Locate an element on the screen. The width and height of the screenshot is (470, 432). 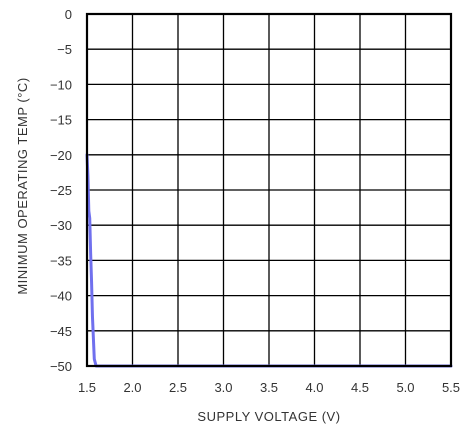
y-tick-labels: 0 −5 −10 −15 −20 −25 −30 −35 −40 −45 −50 is located at coordinates (61, 190).